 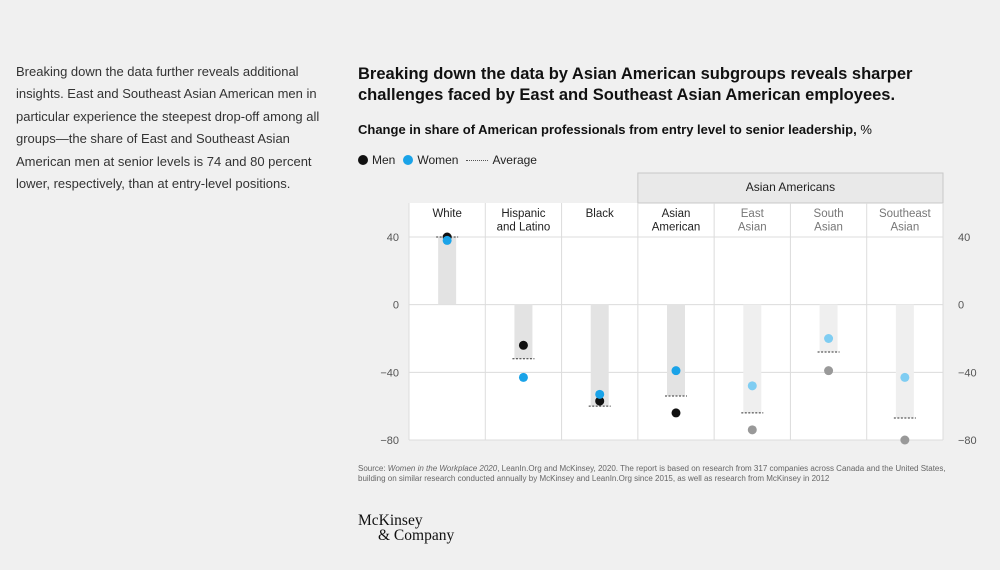 What do you see at coordinates (829, 221) in the screenshot?
I see `category-label: South Asian` at bounding box center [829, 221].